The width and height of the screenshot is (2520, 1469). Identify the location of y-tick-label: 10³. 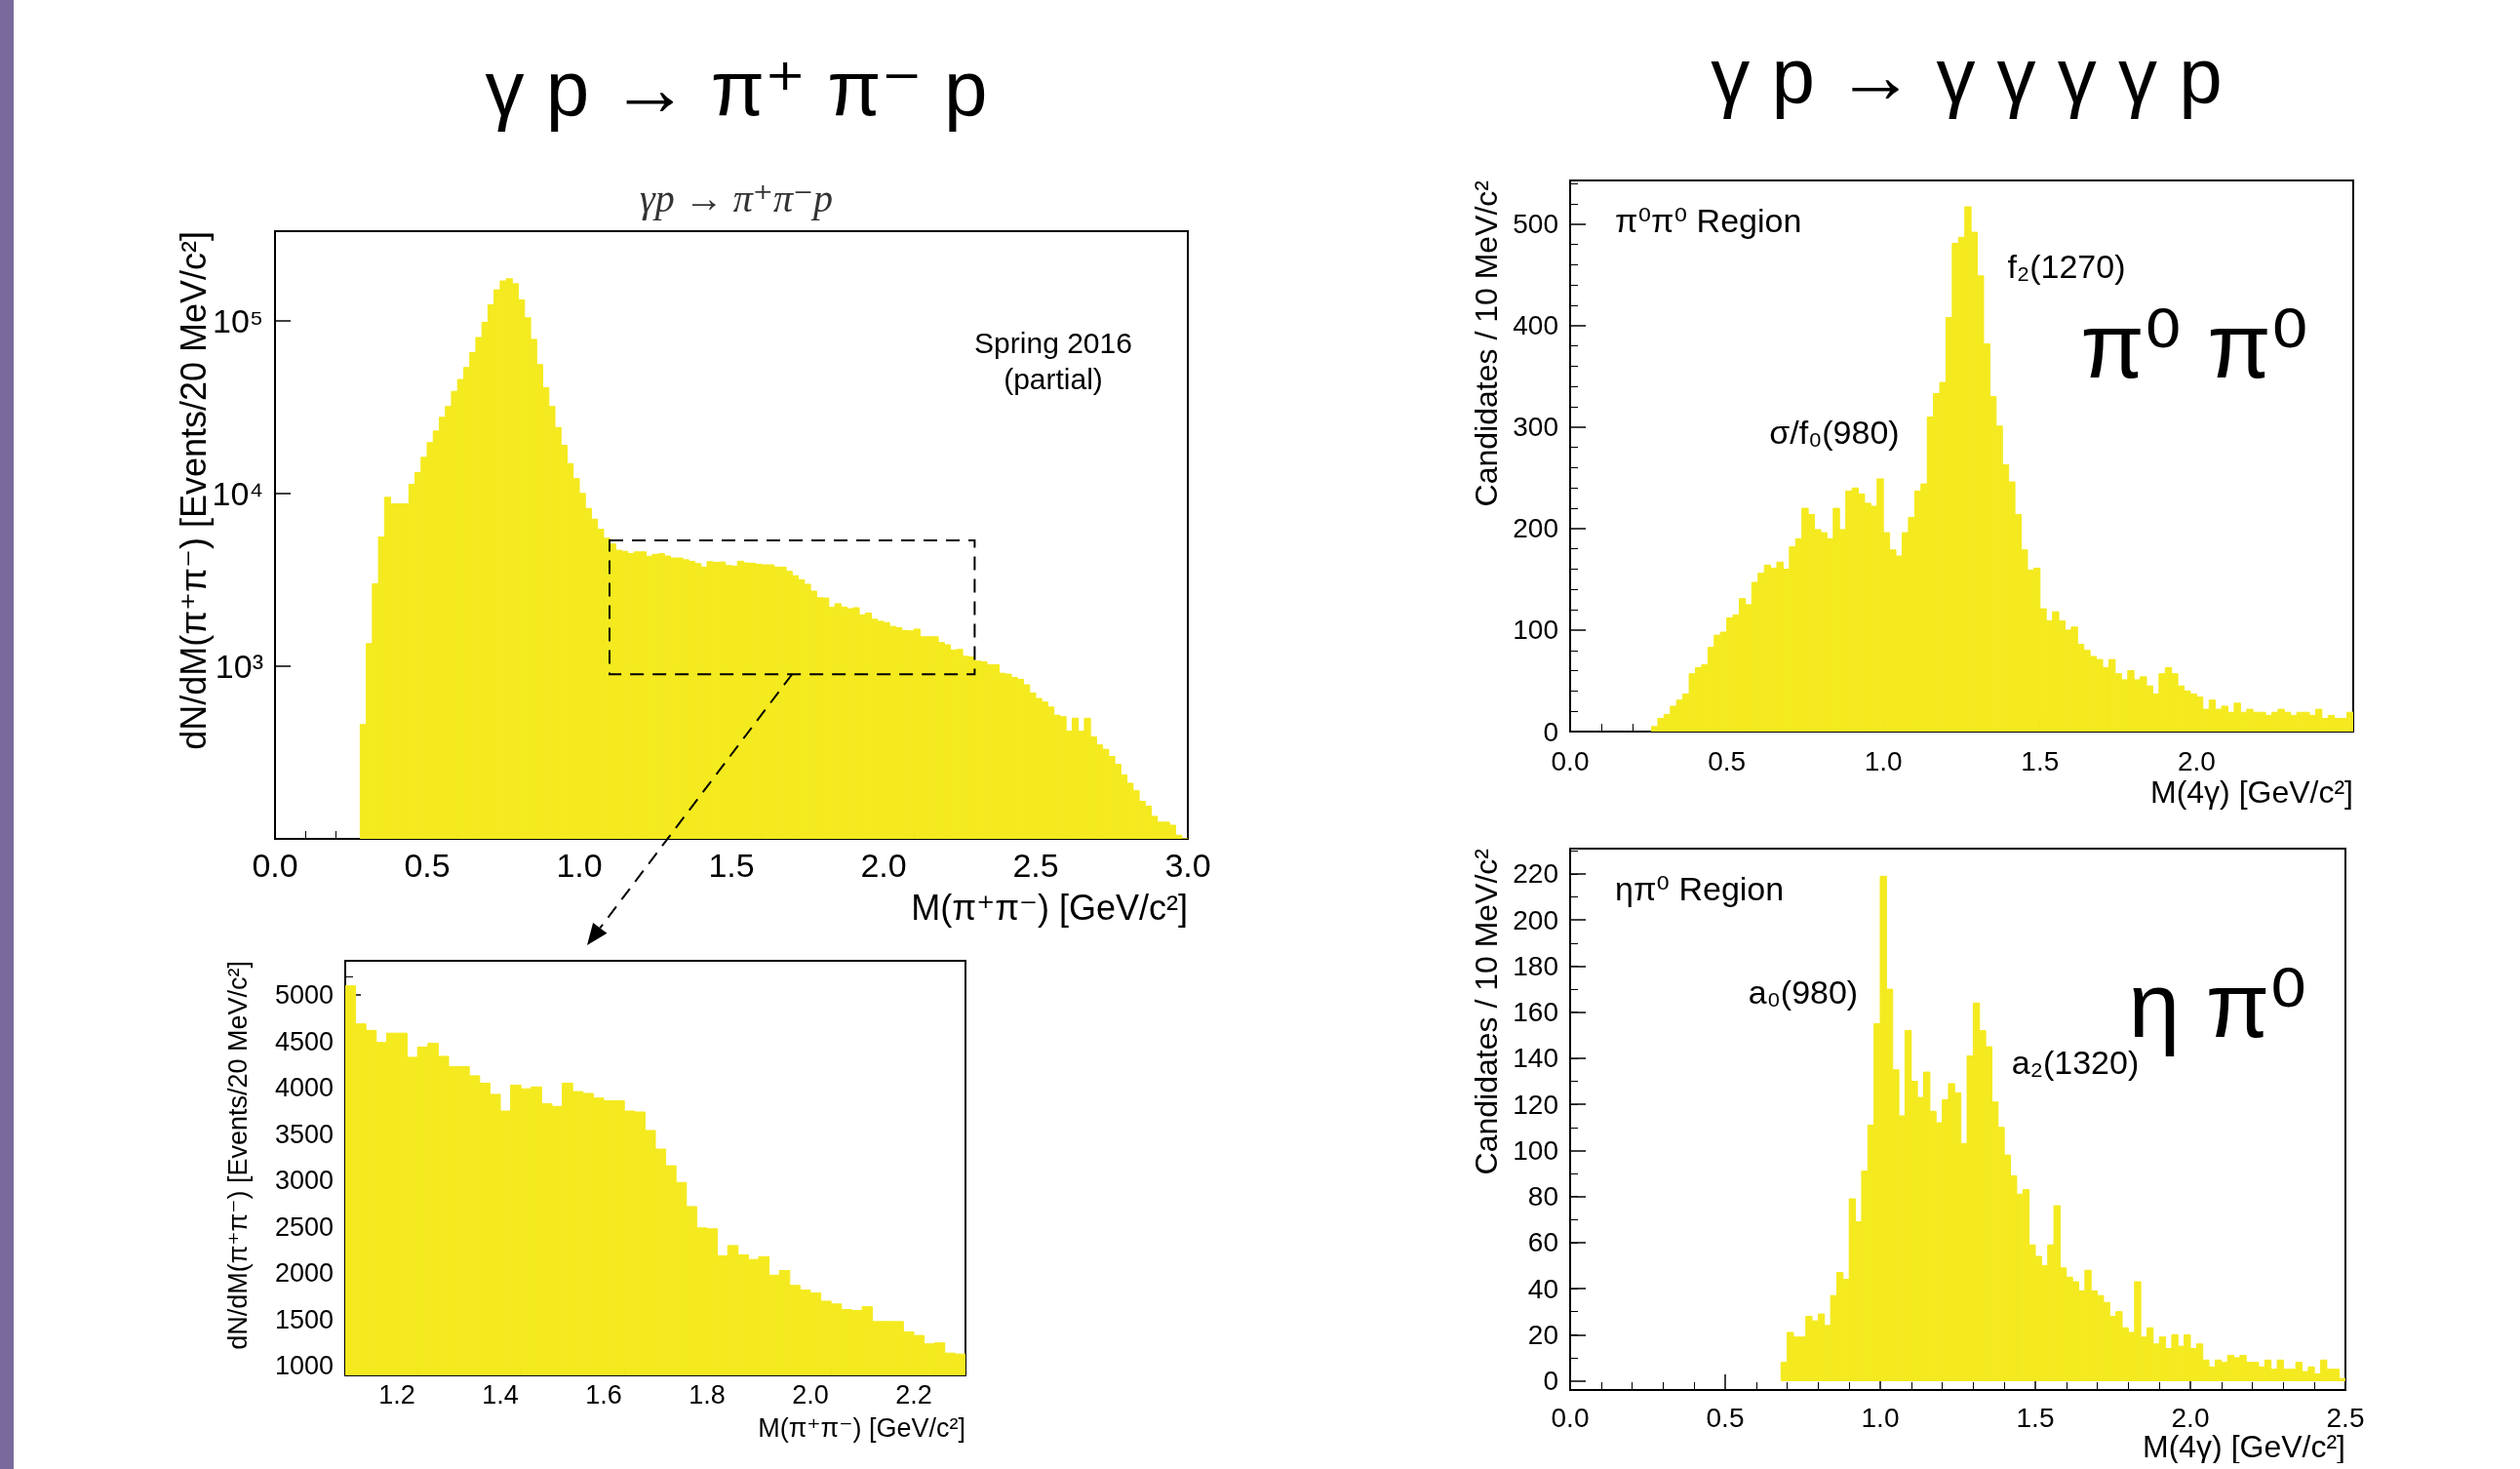
(239, 666).